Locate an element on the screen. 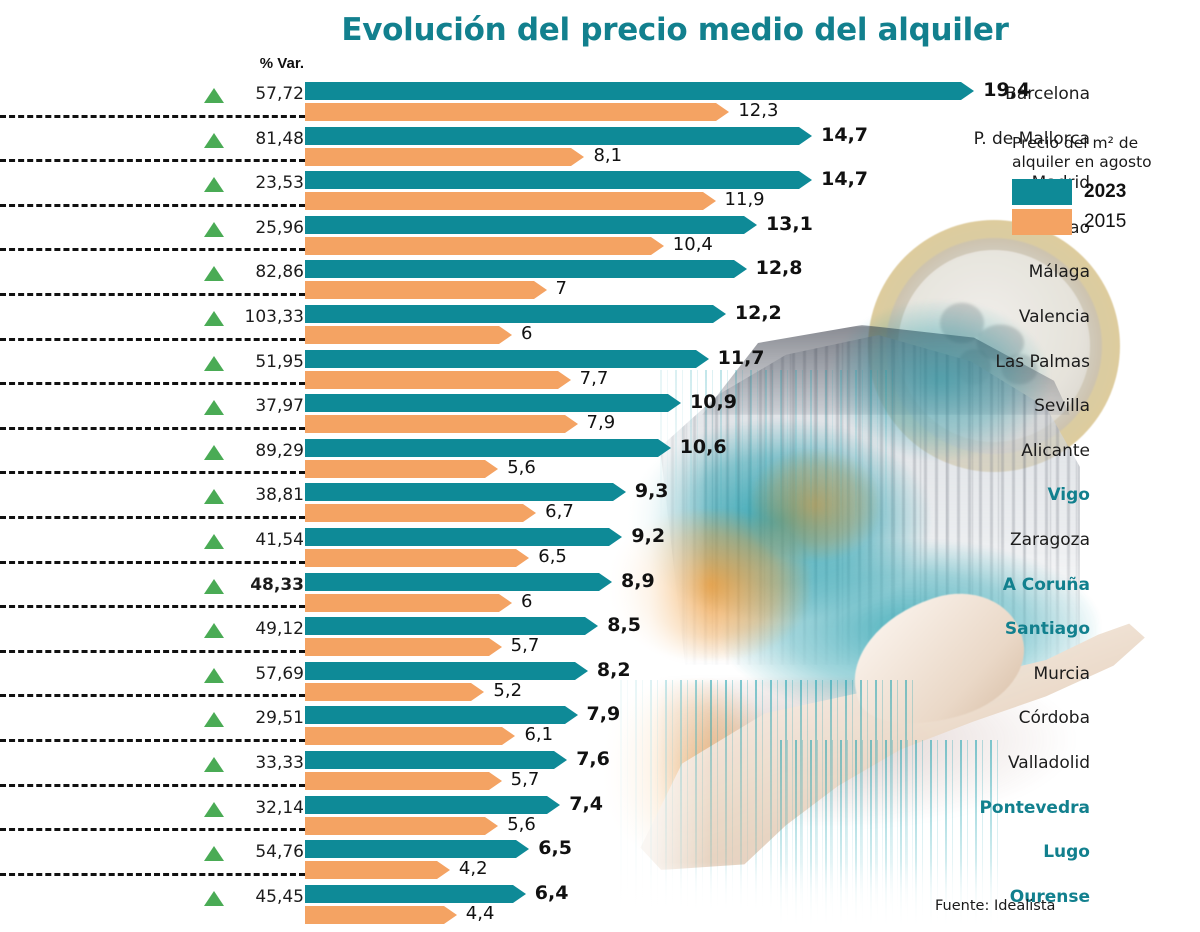  city-label: Murcia is located at coordinates (1061, 673).